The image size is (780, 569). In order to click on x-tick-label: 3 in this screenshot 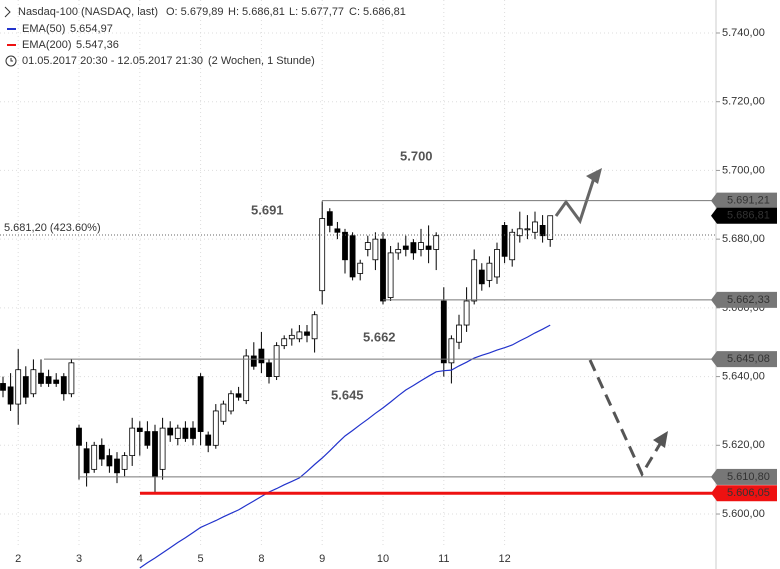, I will do `click(79, 559)`.